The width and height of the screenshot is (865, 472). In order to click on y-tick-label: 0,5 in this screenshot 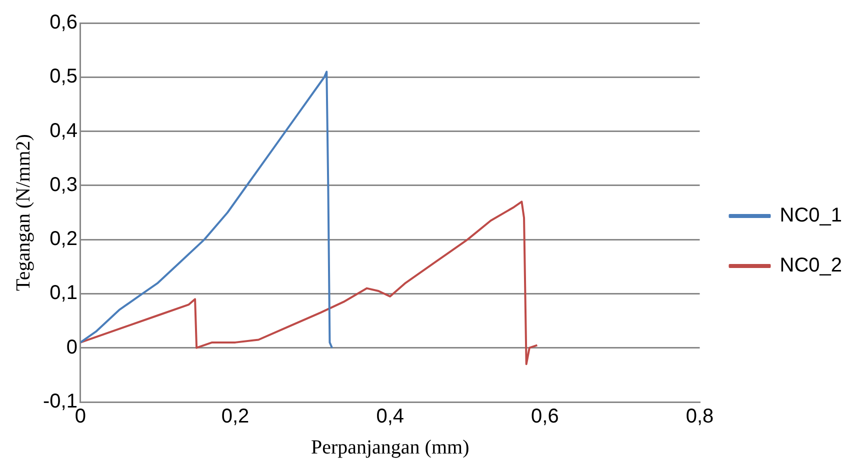, I will do `click(64, 77)`.